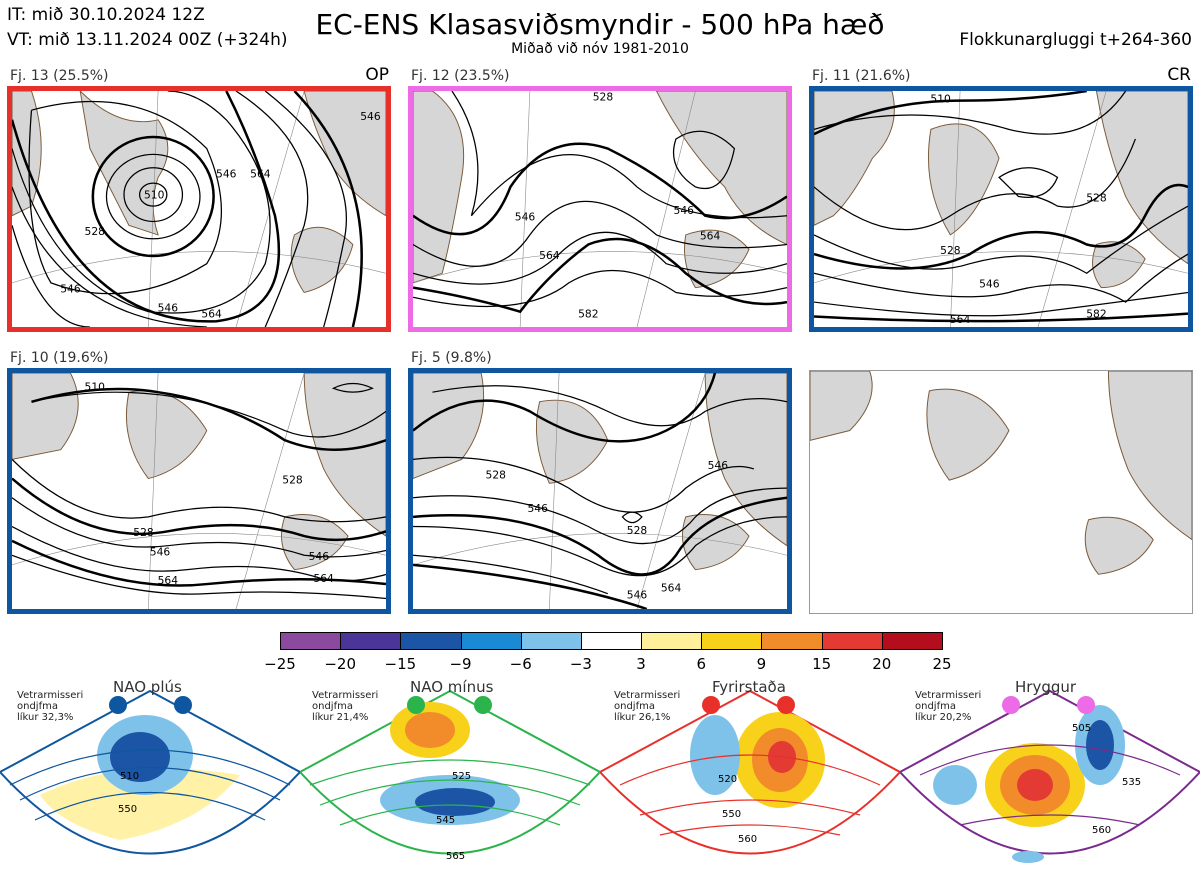  What do you see at coordinates (1050, 776) in the screenshot?
I see `regime-map: 505 535 560` at bounding box center [1050, 776].